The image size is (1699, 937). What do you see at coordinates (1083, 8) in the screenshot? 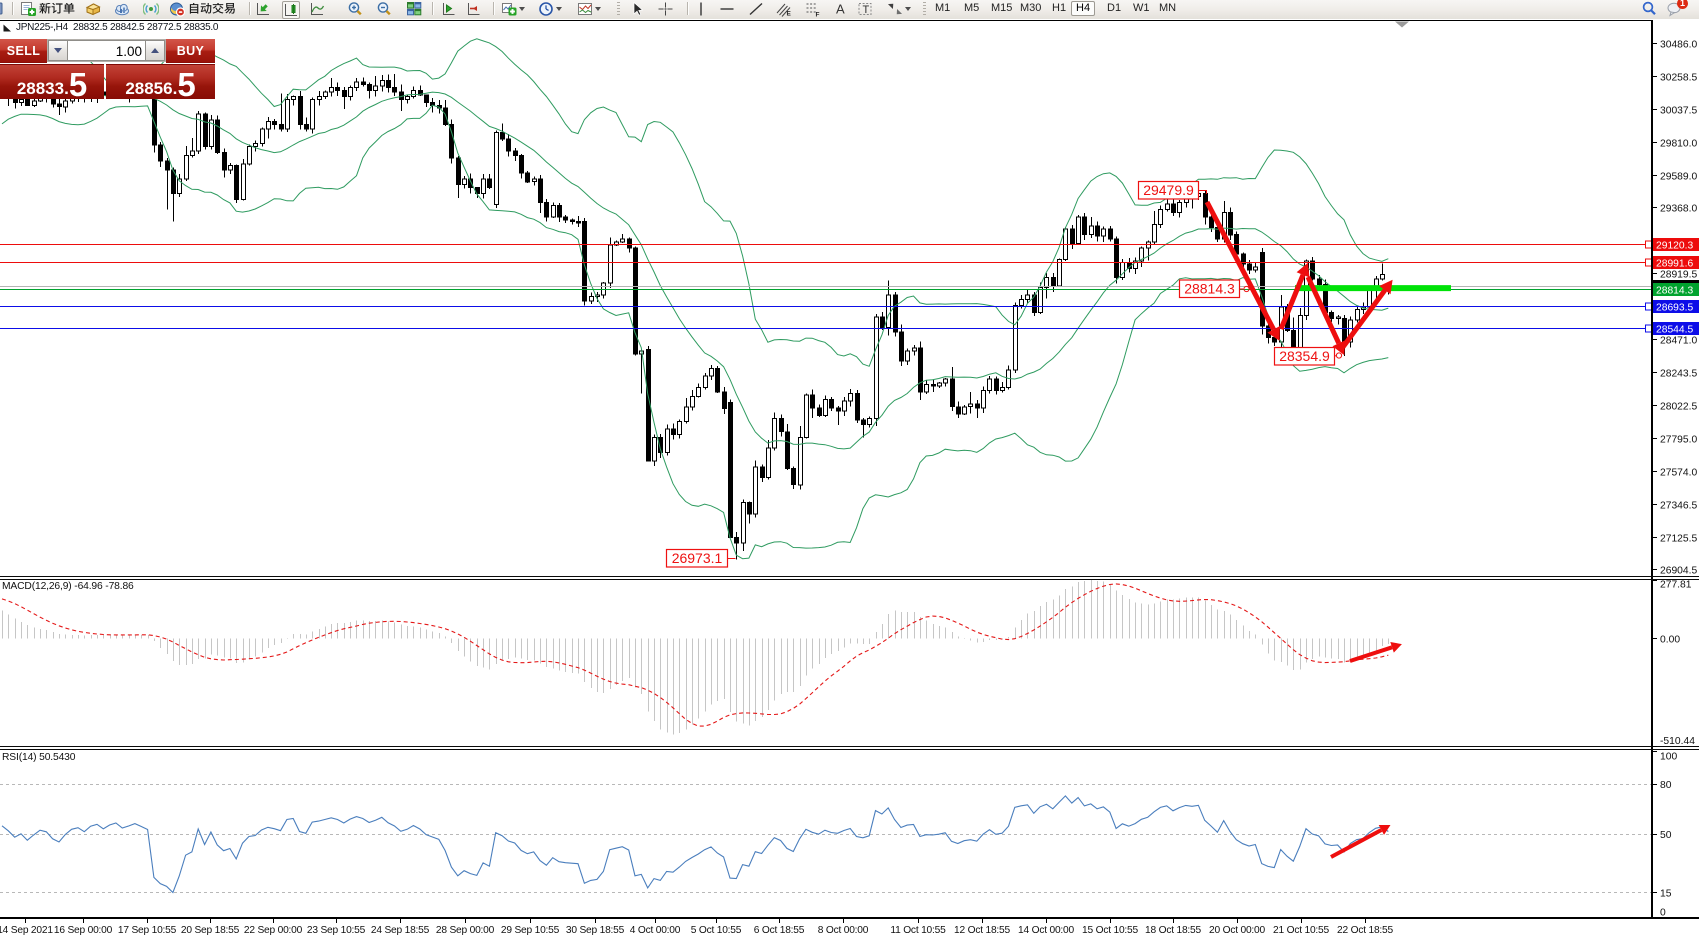
I see `timeframe-h4-button: H4` at bounding box center [1083, 8].